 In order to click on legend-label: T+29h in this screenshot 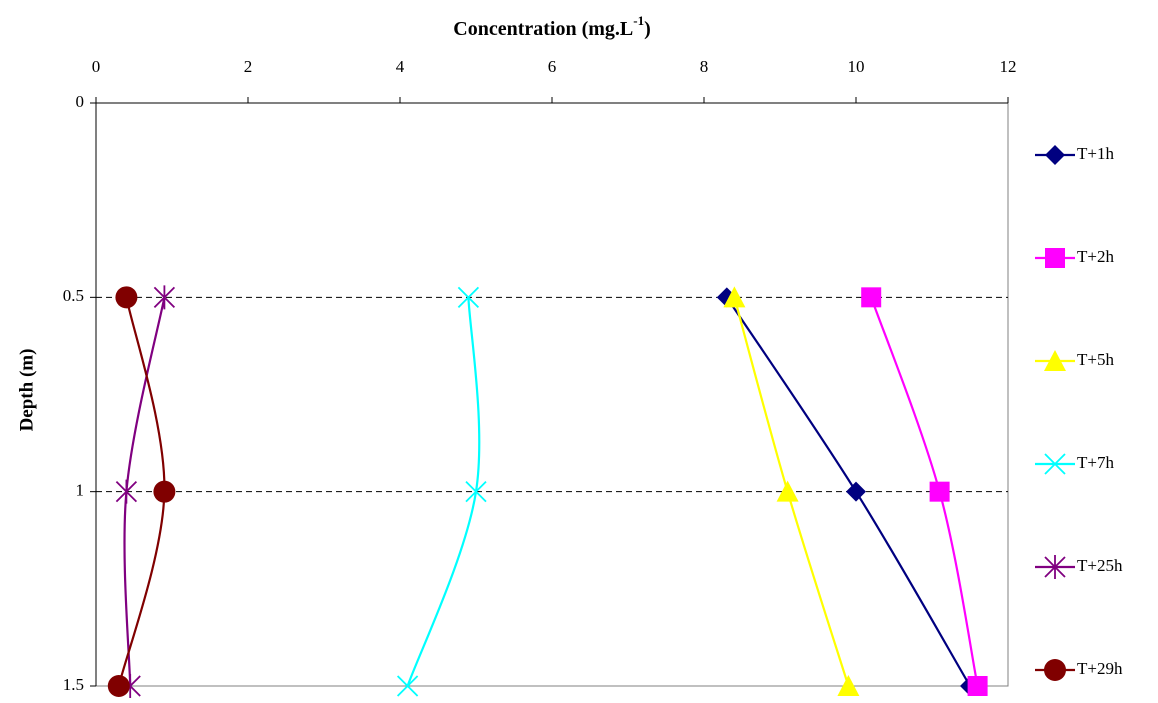, I will do `click(1100, 668)`.